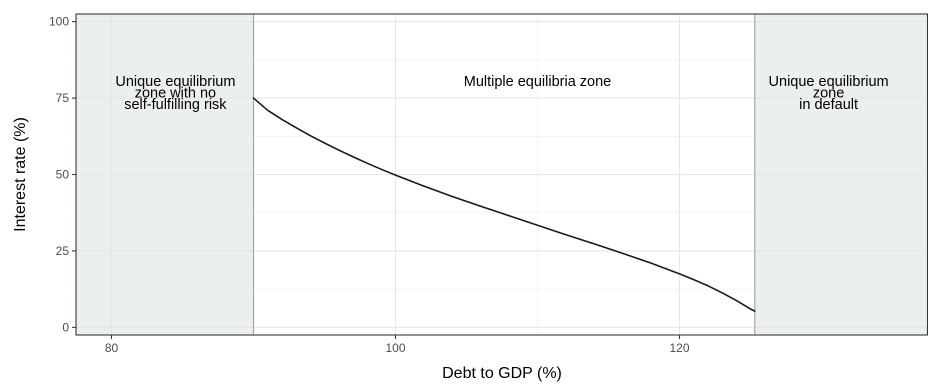 This screenshot has height=385, width=928. What do you see at coordinates (828, 105) in the screenshot?
I see `zone-3-label-line: in default` at bounding box center [828, 105].